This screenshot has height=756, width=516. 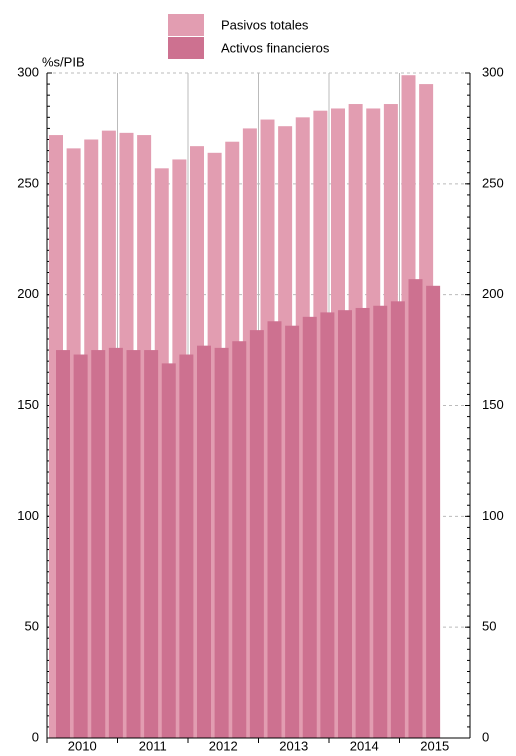 What do you see at coordinates (63, 61) in the screenshot?
I see `y-axis-label: %s/PIB` at bounding box center [63, 61].